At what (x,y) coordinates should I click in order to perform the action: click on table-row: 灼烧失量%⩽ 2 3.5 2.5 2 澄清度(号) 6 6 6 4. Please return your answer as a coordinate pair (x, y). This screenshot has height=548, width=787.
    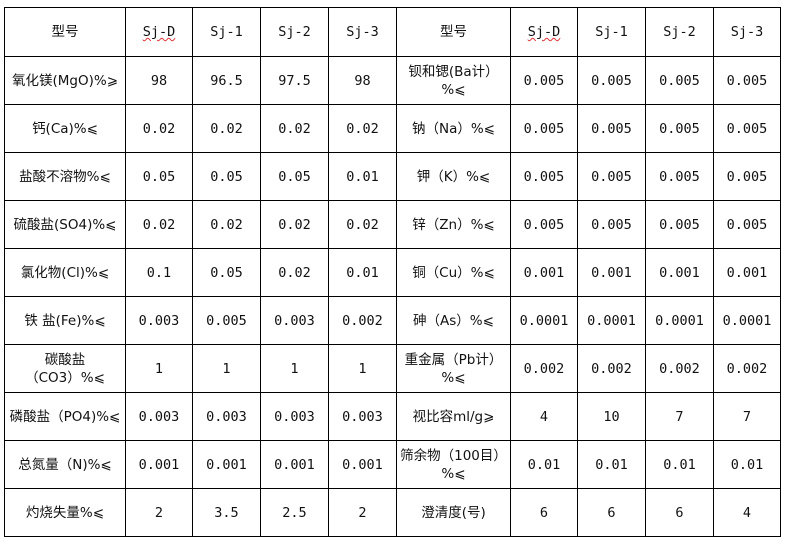
    Looking at the image, I should click on (392, 512).